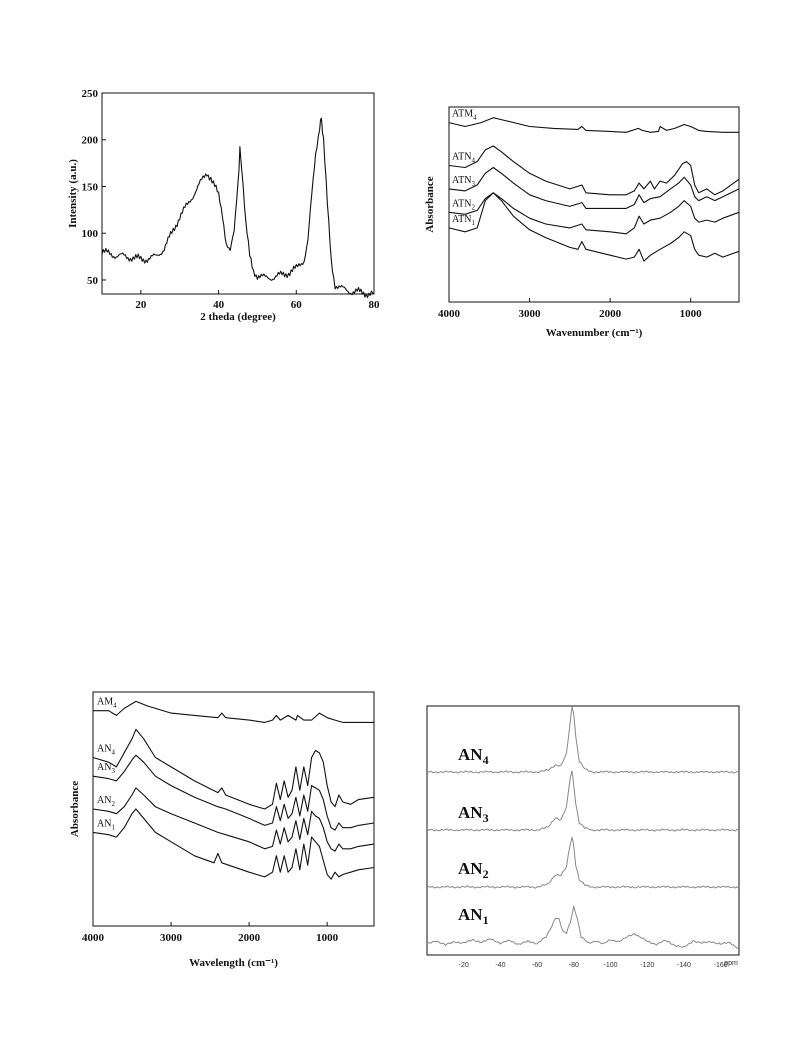 Image resolution: width=793 pixels, height=1057 pixels. What do you see at coordinates (141, 305) in the screenshot?
I see `x-tick-label: 20` at bounding box center [141, 305].